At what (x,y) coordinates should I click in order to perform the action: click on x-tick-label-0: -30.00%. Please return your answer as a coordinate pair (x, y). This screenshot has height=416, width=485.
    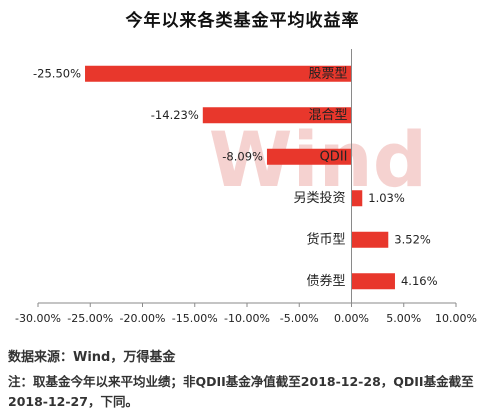
    Looking at the image, I should click on (38, 318).